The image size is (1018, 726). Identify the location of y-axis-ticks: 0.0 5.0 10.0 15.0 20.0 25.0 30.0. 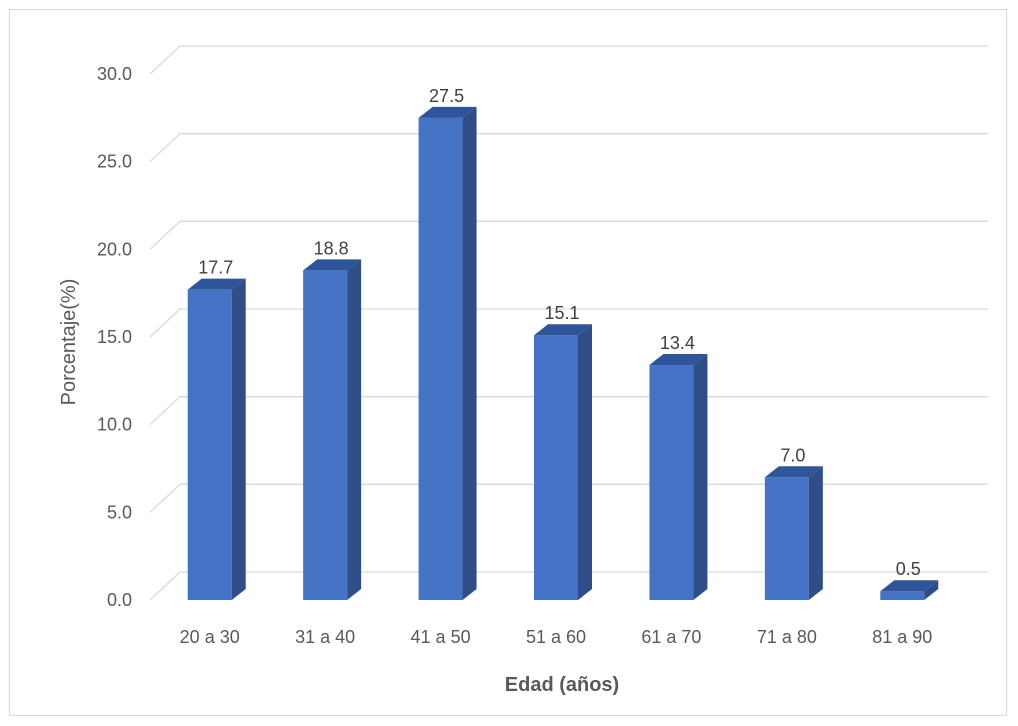
(114, 337).